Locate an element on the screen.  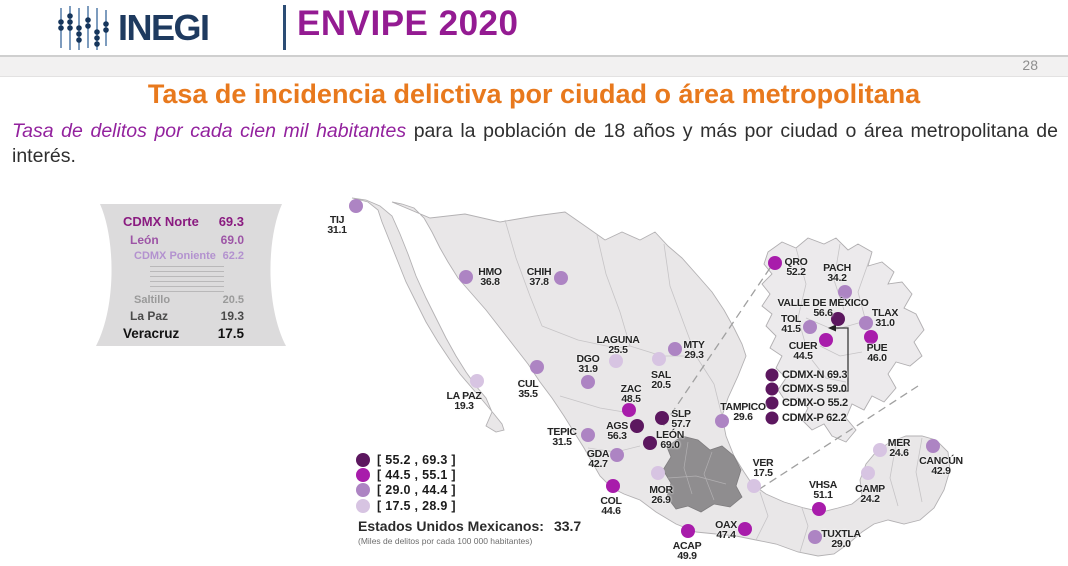
ranking-city-value: 20.5 is located at coordinates (233, 300).